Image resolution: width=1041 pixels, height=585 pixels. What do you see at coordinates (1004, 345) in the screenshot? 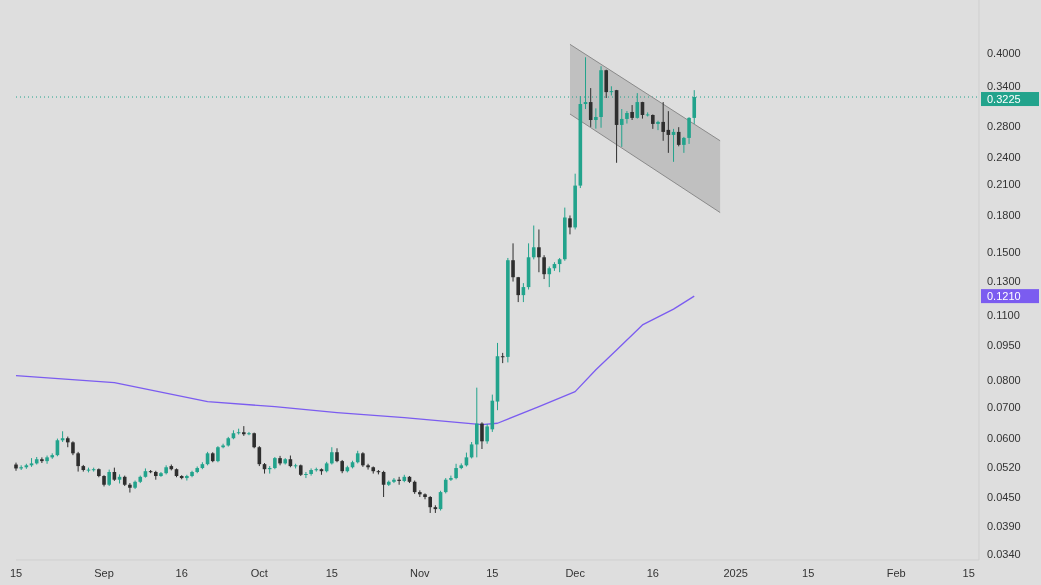
I see `y-tick-label: 0.0950` at bounding box center [1004, 345].